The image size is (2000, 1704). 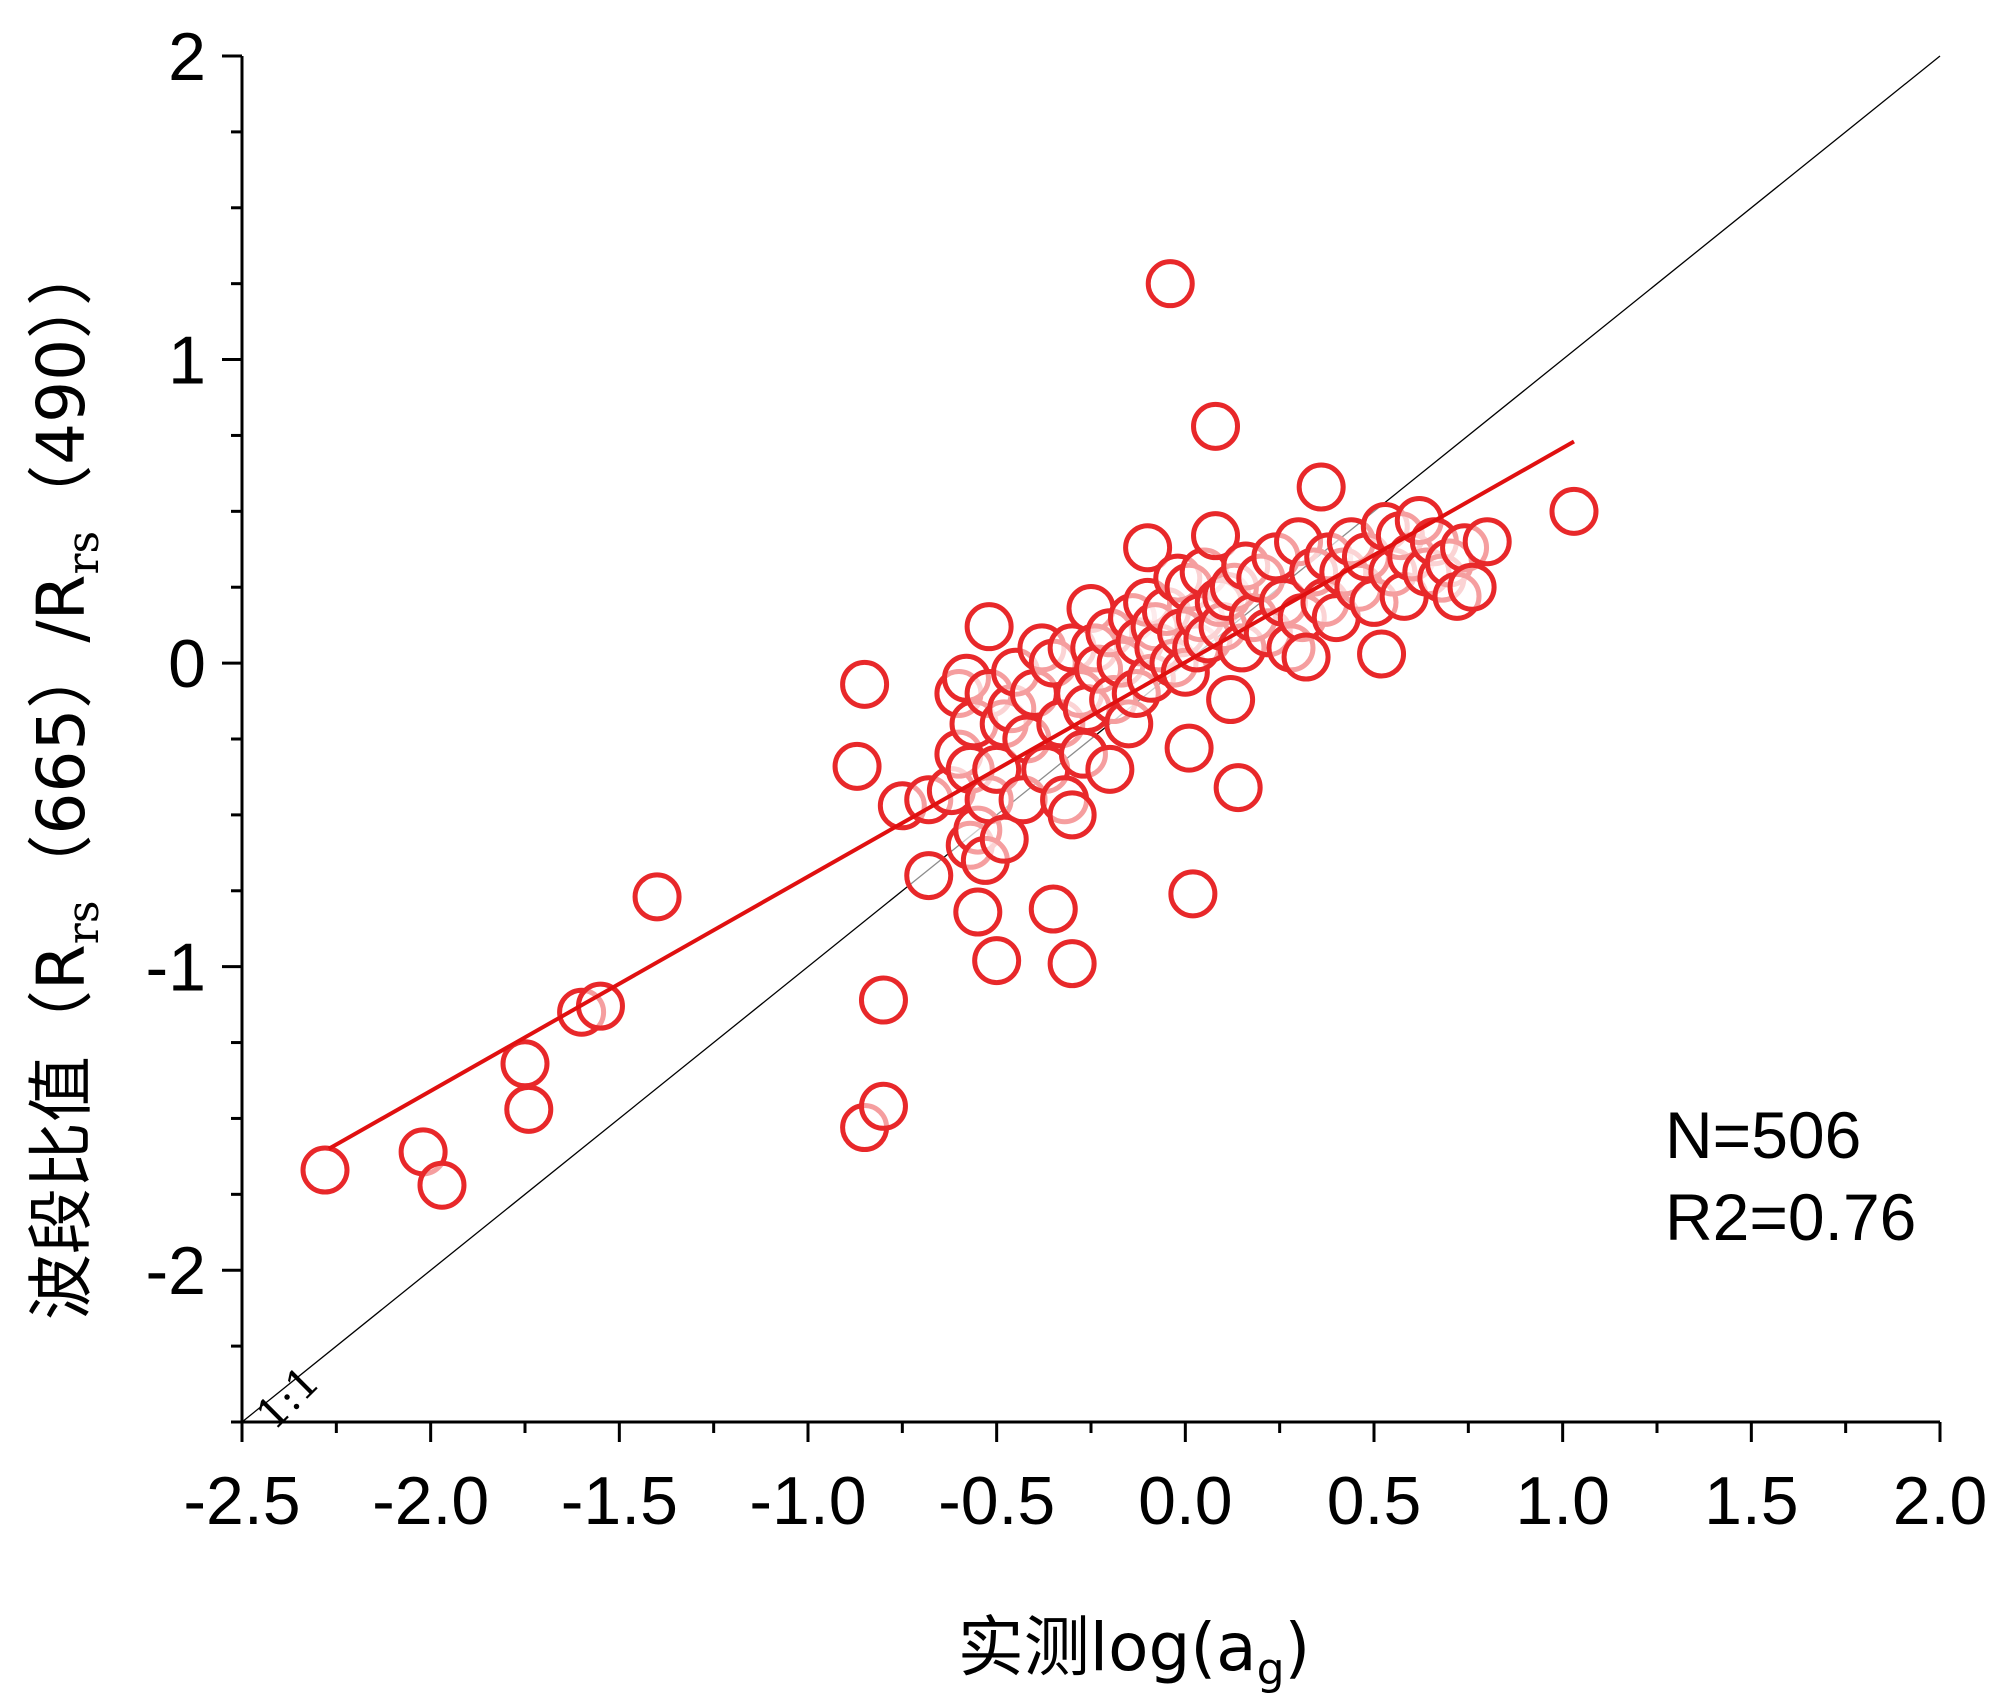 I want to click on y-axis-title: 波段比值（Rrs（665）/Rrs（490））, so click(x=66, y=780).